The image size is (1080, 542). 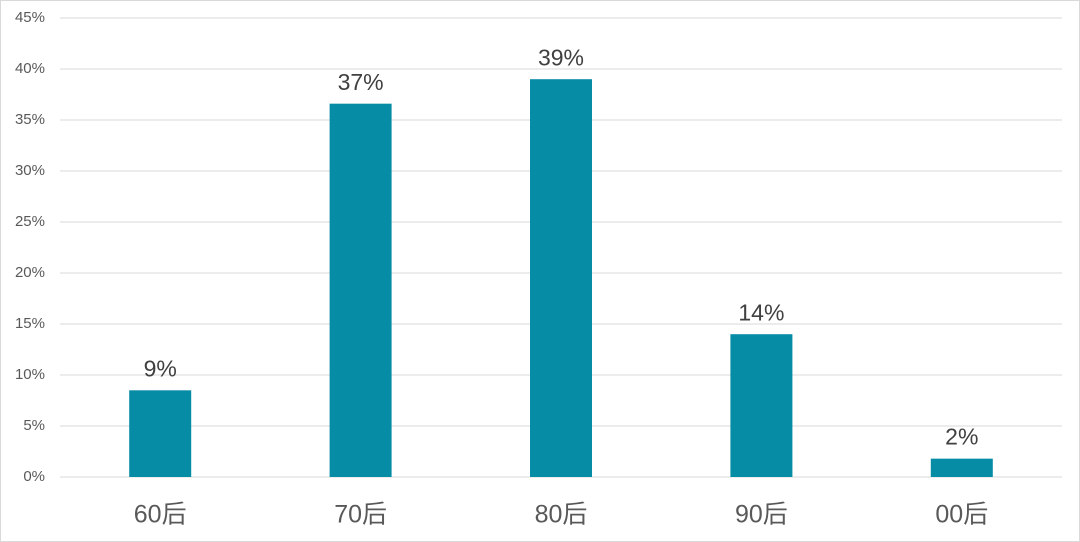 I want to click on value-label: 9%, so click(x=160, y=368).